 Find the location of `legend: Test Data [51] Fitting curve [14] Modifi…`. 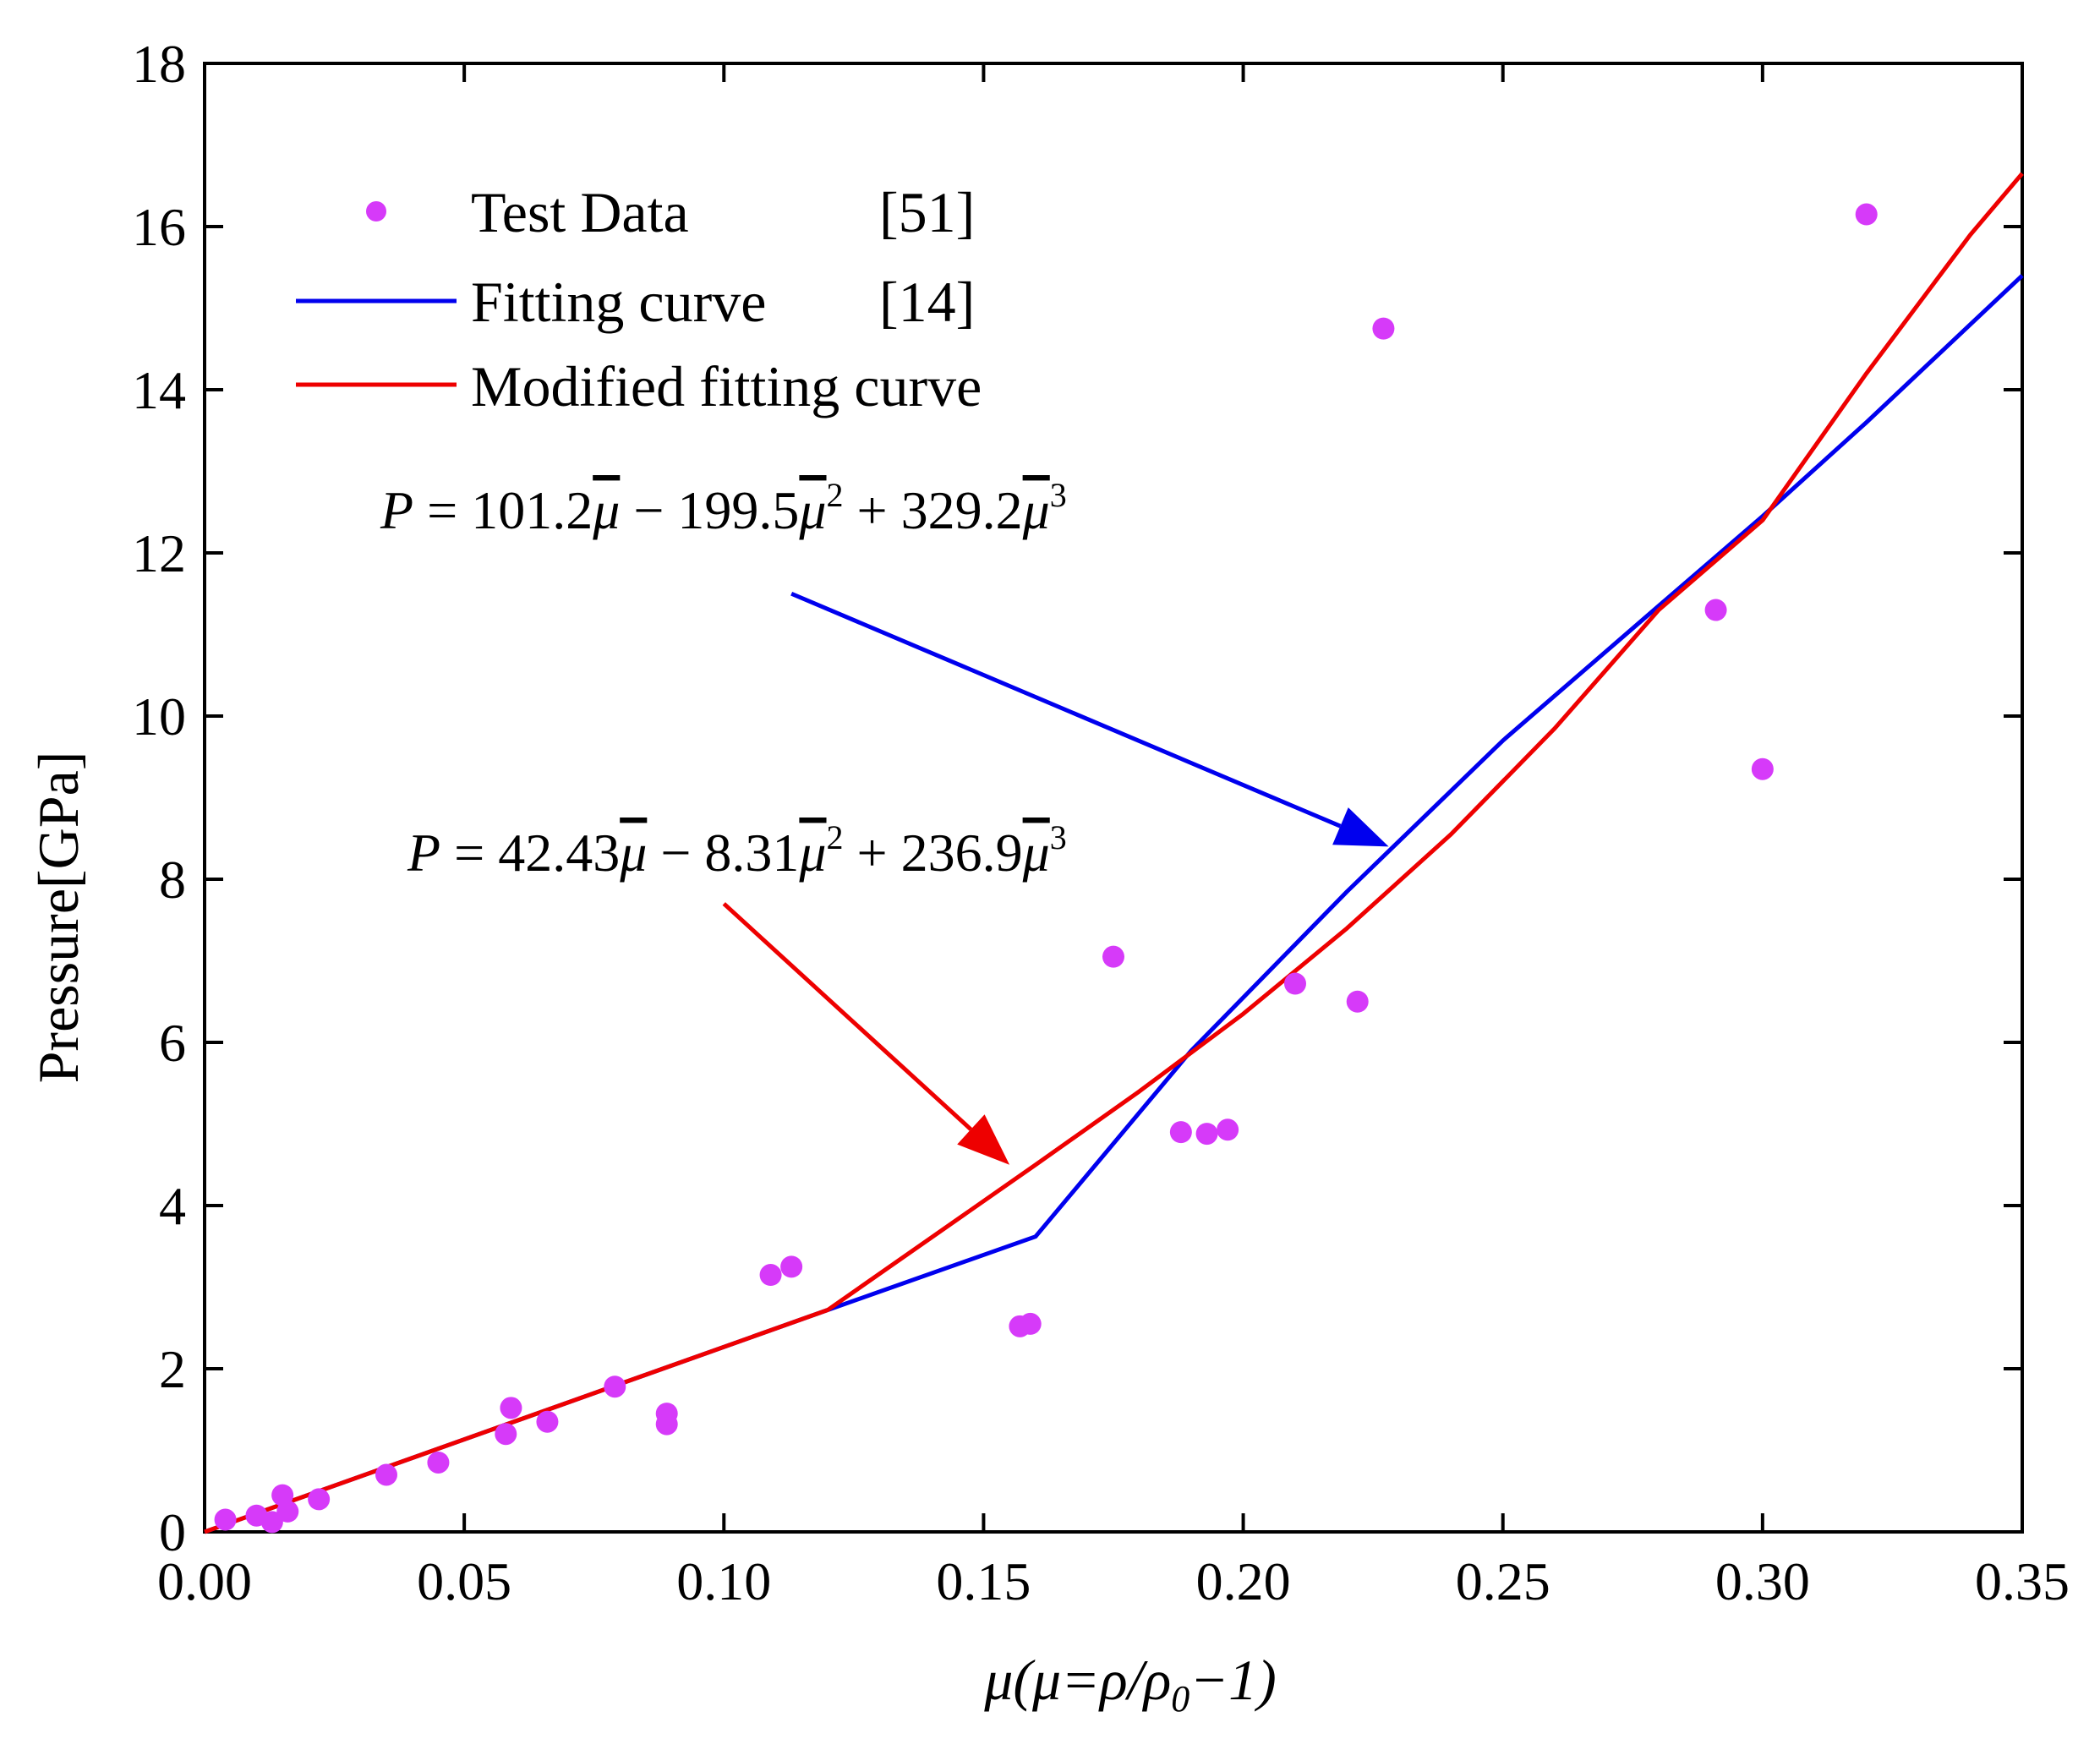

legend: Test Data [51] Fitting curve [14] Modifi… is located at coordinates (639, 299).